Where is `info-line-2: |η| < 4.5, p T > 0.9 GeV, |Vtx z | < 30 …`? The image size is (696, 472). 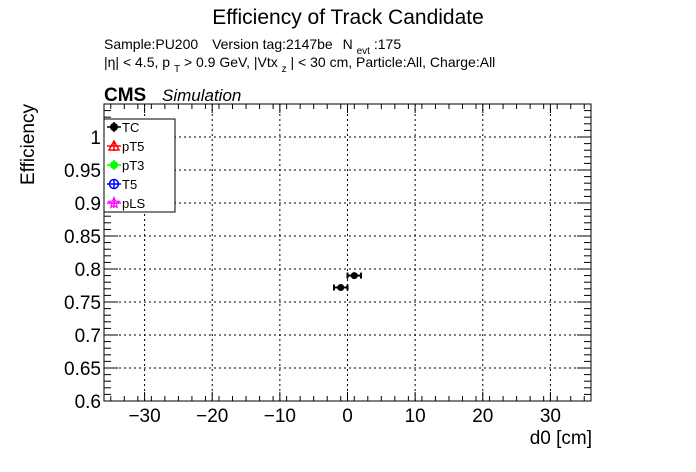
info-line-2: |η| < 4.5, p T > 0.9 GeV, |Vtx z | < 30 … is located at coordinates (299, 64).